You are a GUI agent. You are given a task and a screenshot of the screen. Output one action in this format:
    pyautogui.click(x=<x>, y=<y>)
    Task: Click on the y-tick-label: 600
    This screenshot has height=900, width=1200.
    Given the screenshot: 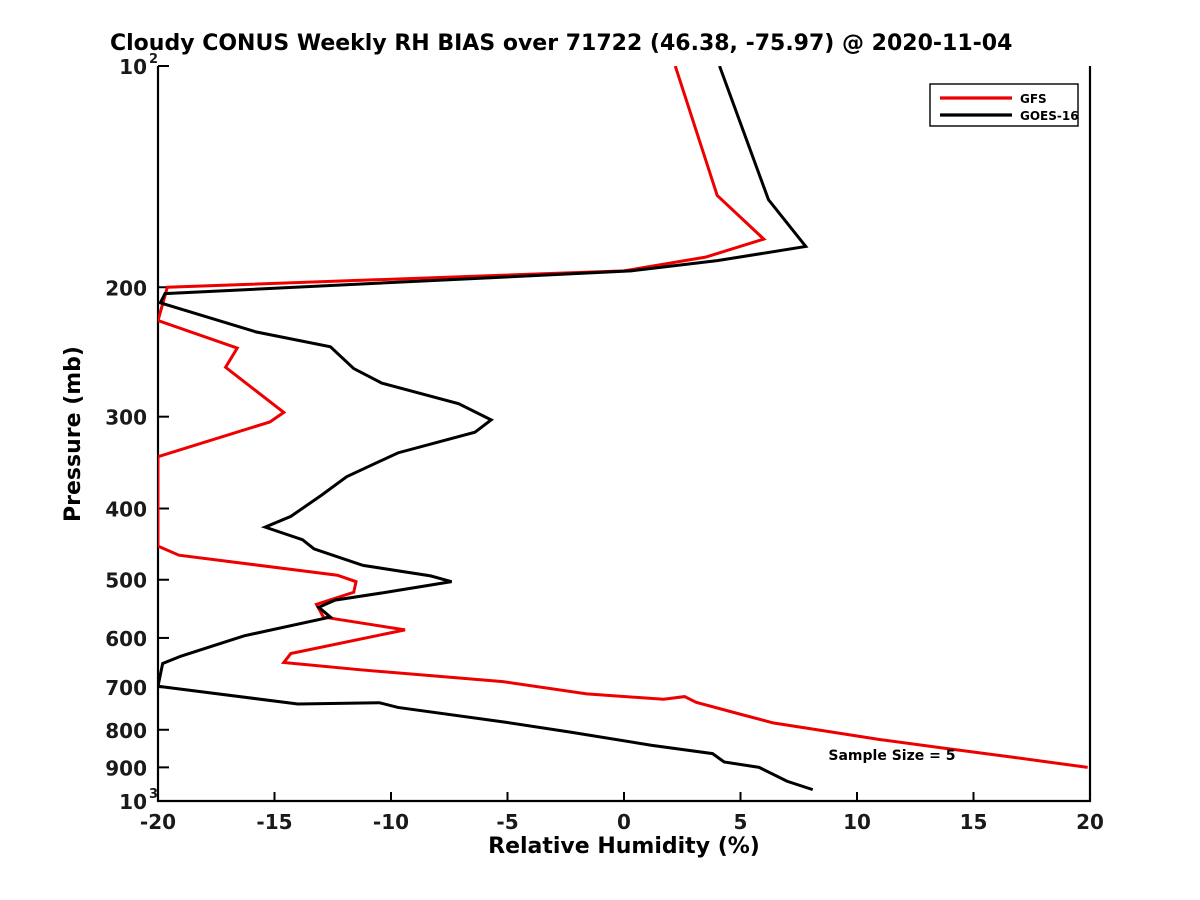 What is the action you would take?
    pyautogui.click(x=126, y=639)
    